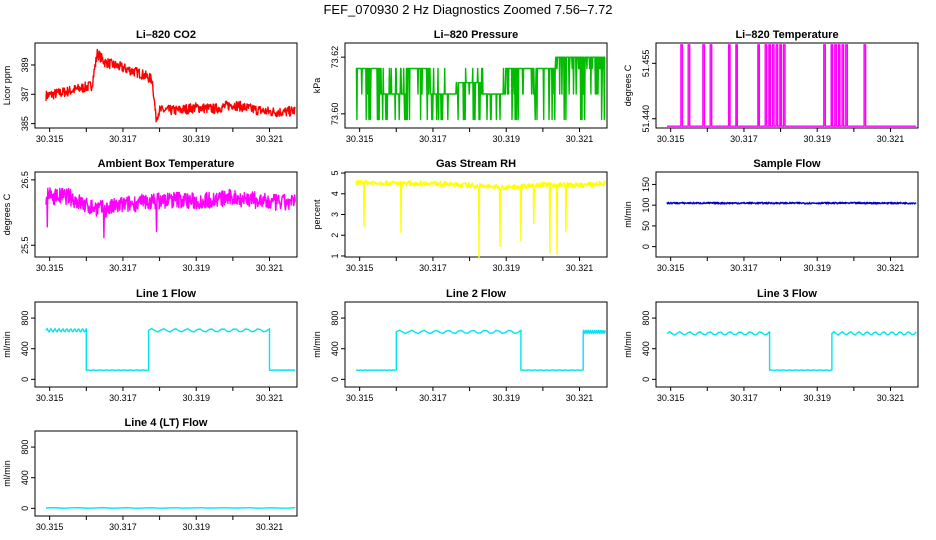 The width and height of the screenshot is (936, 540). I want to click on y-tick-label: 1, so click(335, 255).